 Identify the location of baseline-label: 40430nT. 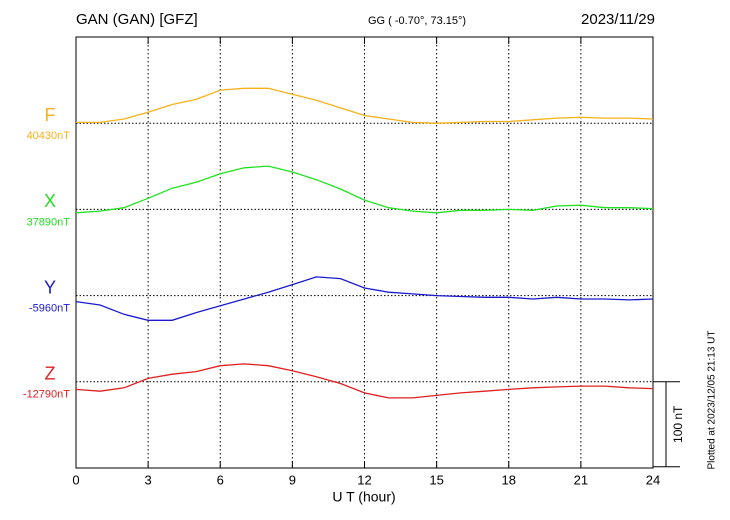
(49, 136).